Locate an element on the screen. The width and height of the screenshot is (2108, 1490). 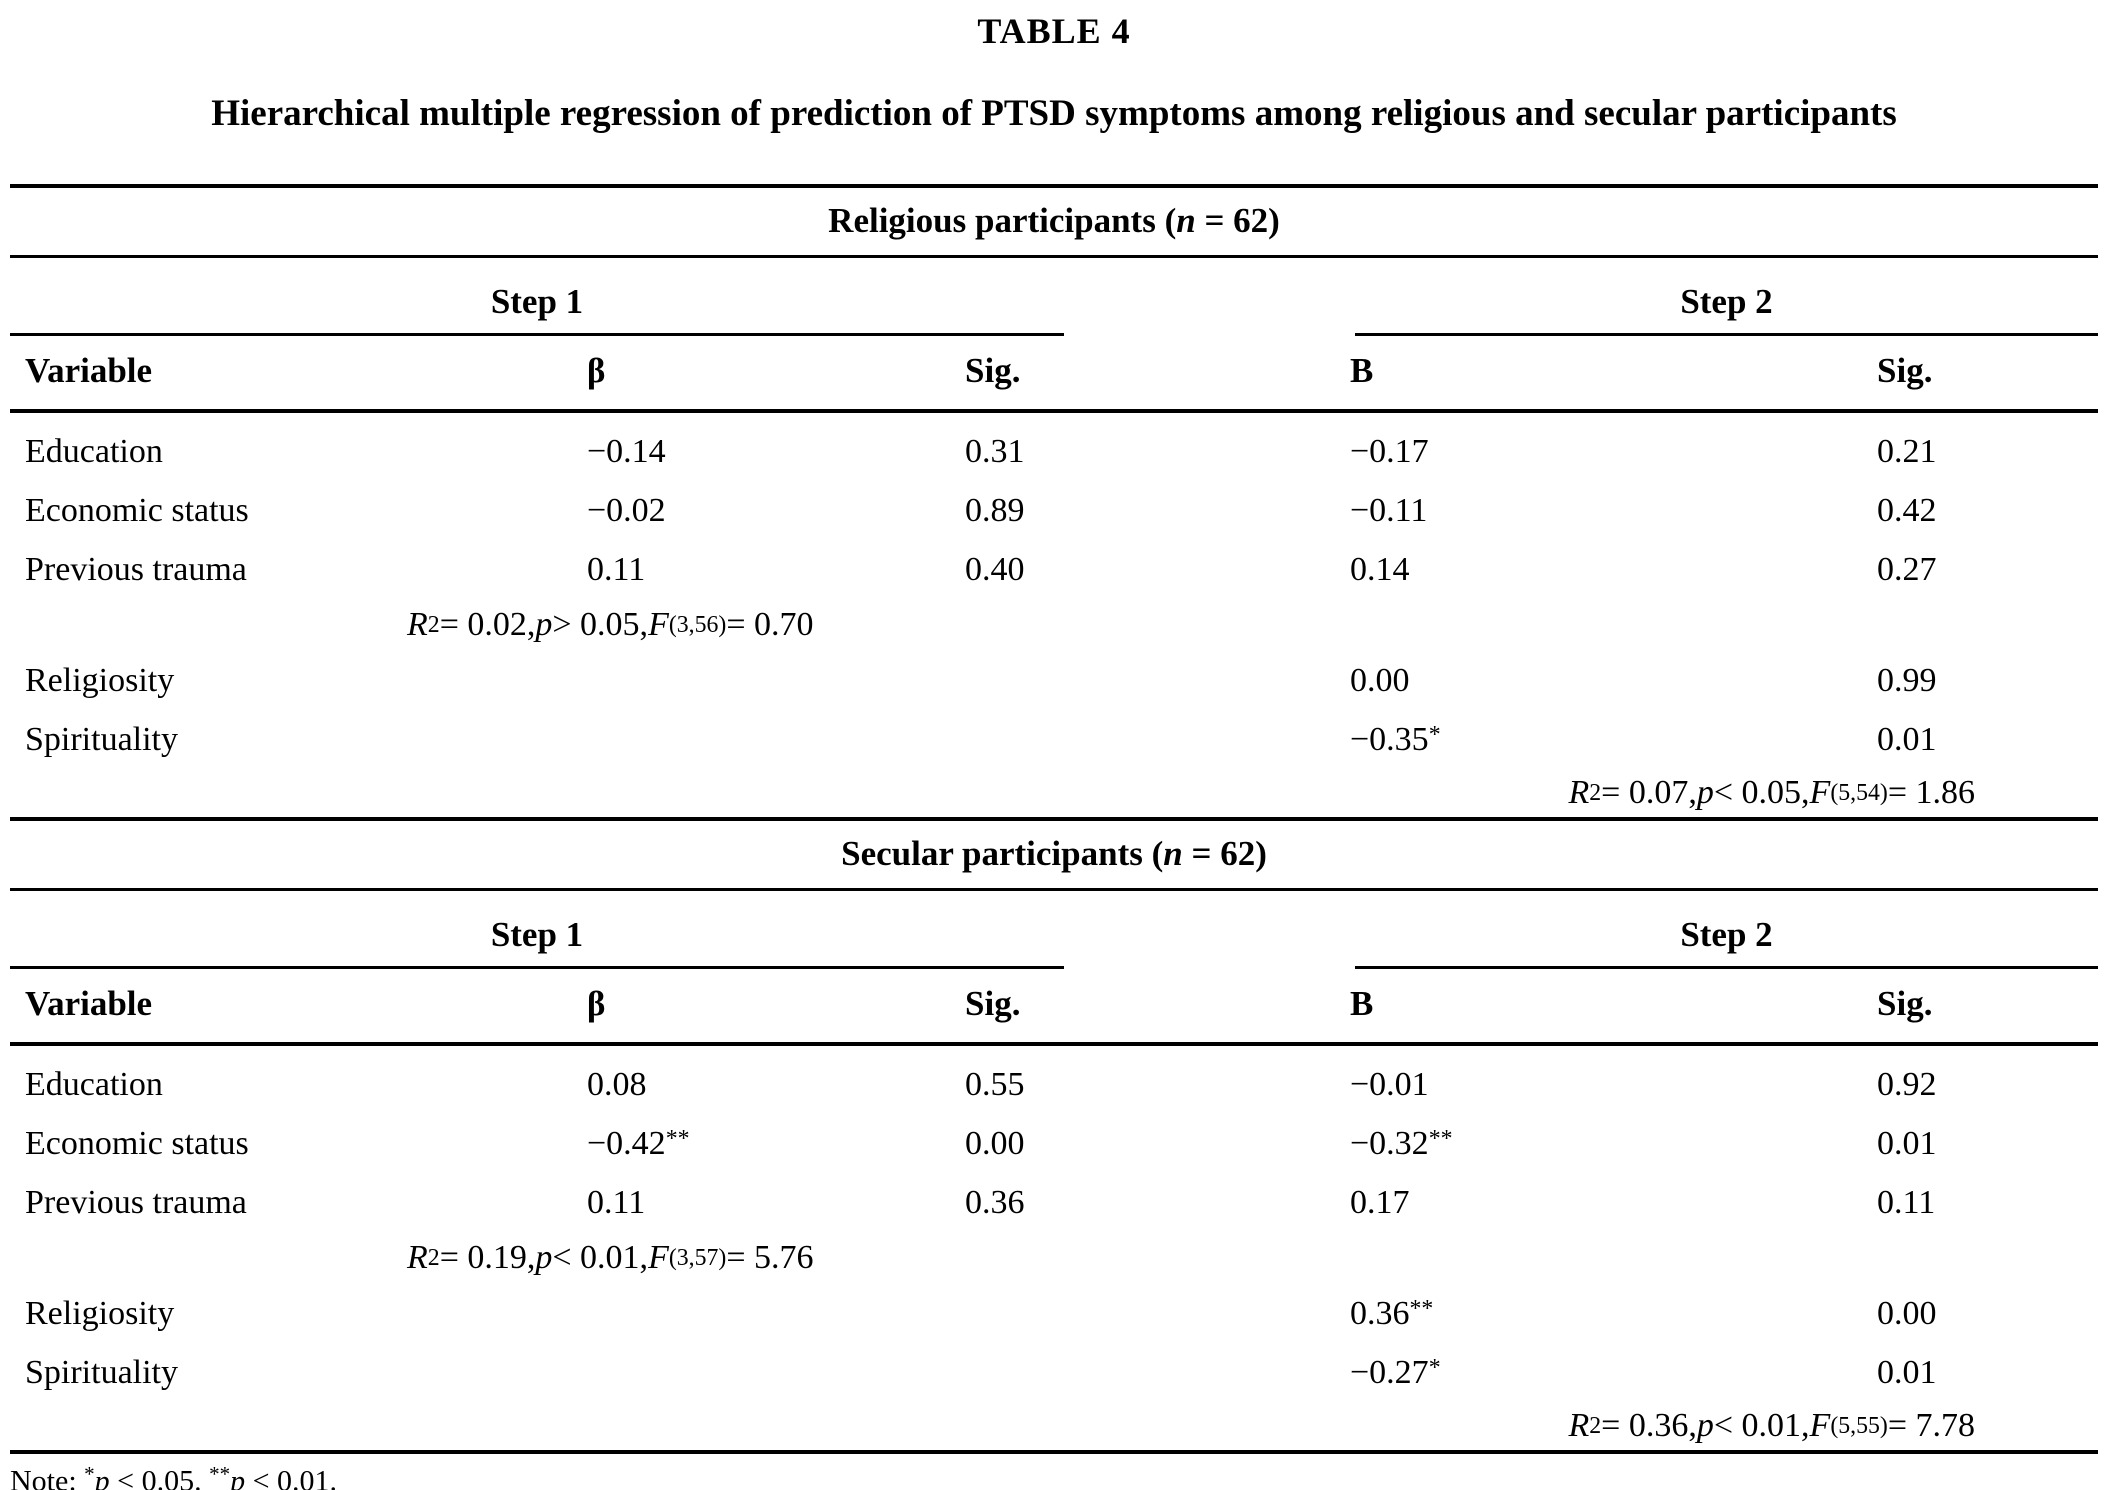
cell-sig-step1: 0.89 is located at coordinates (995, 510).